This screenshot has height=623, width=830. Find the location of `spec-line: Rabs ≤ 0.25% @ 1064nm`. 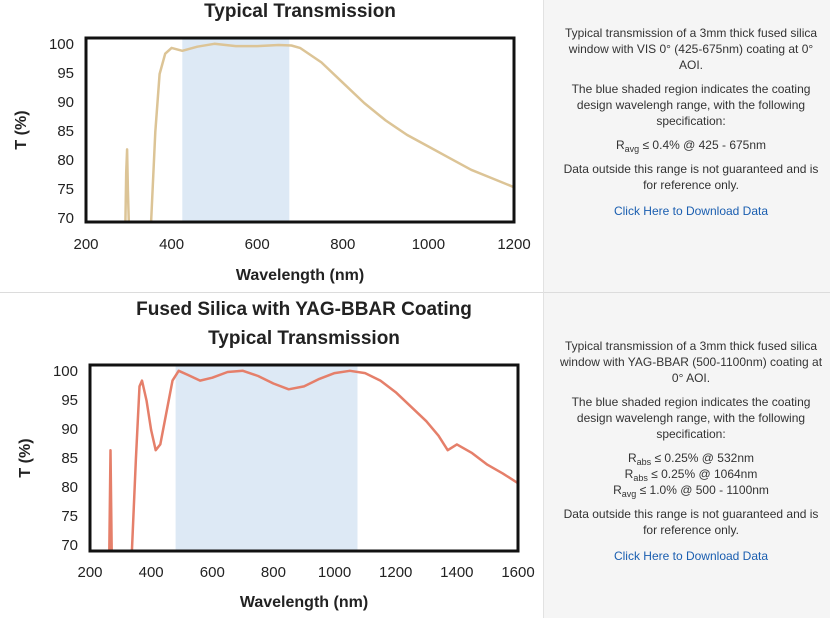

spec-line: Rabs ≤ 0.25% @ 1064nm is located at coordinates (691, 474).